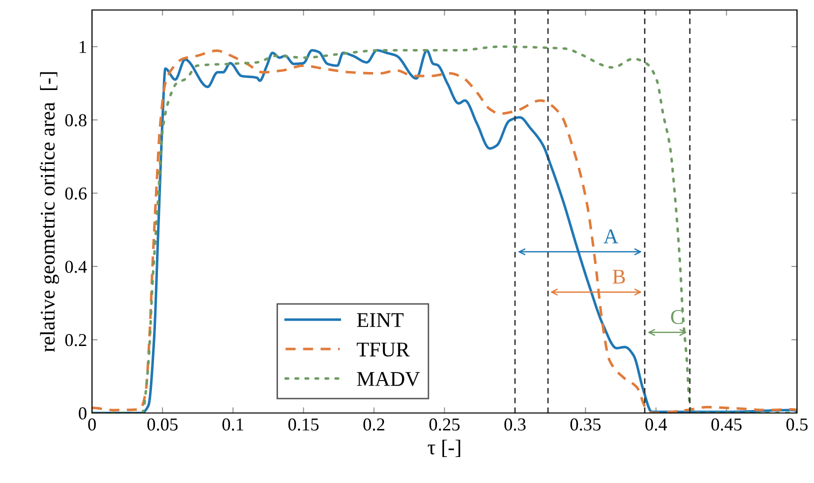  Describe the element at coordinates (585, 424) in the screenshot. I see `x-tick-label: 0.35` at that location.